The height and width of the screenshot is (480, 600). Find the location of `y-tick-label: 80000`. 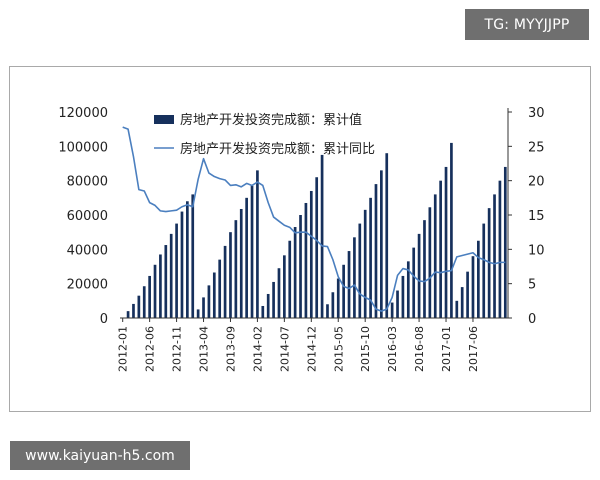

y-tick-label: 80000 is located at coordinates (87, 182).